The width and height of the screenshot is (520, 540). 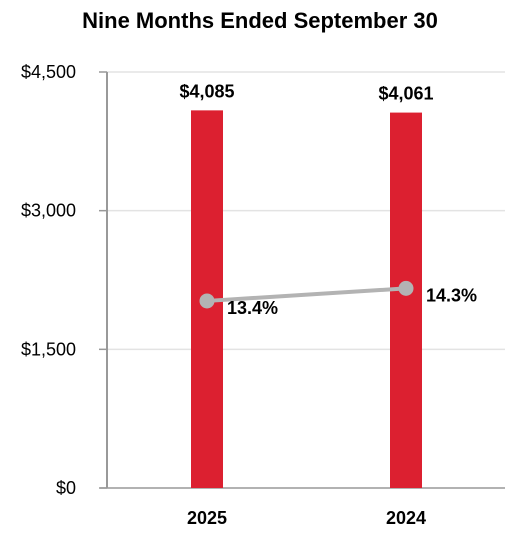 I want to click on bar-value-label: $4,085, so click(x=206, y=91).